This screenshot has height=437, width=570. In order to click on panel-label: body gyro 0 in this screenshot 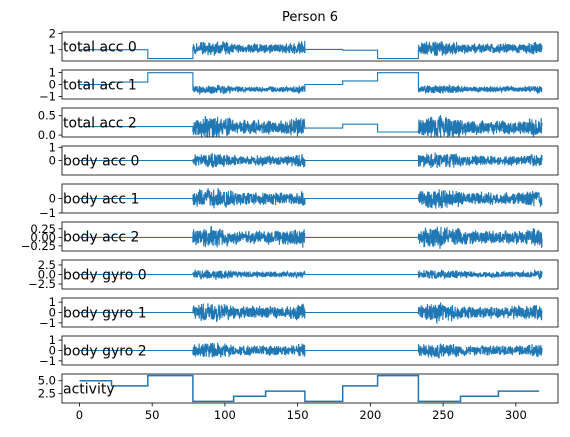, I will do `click(105, 276)`.